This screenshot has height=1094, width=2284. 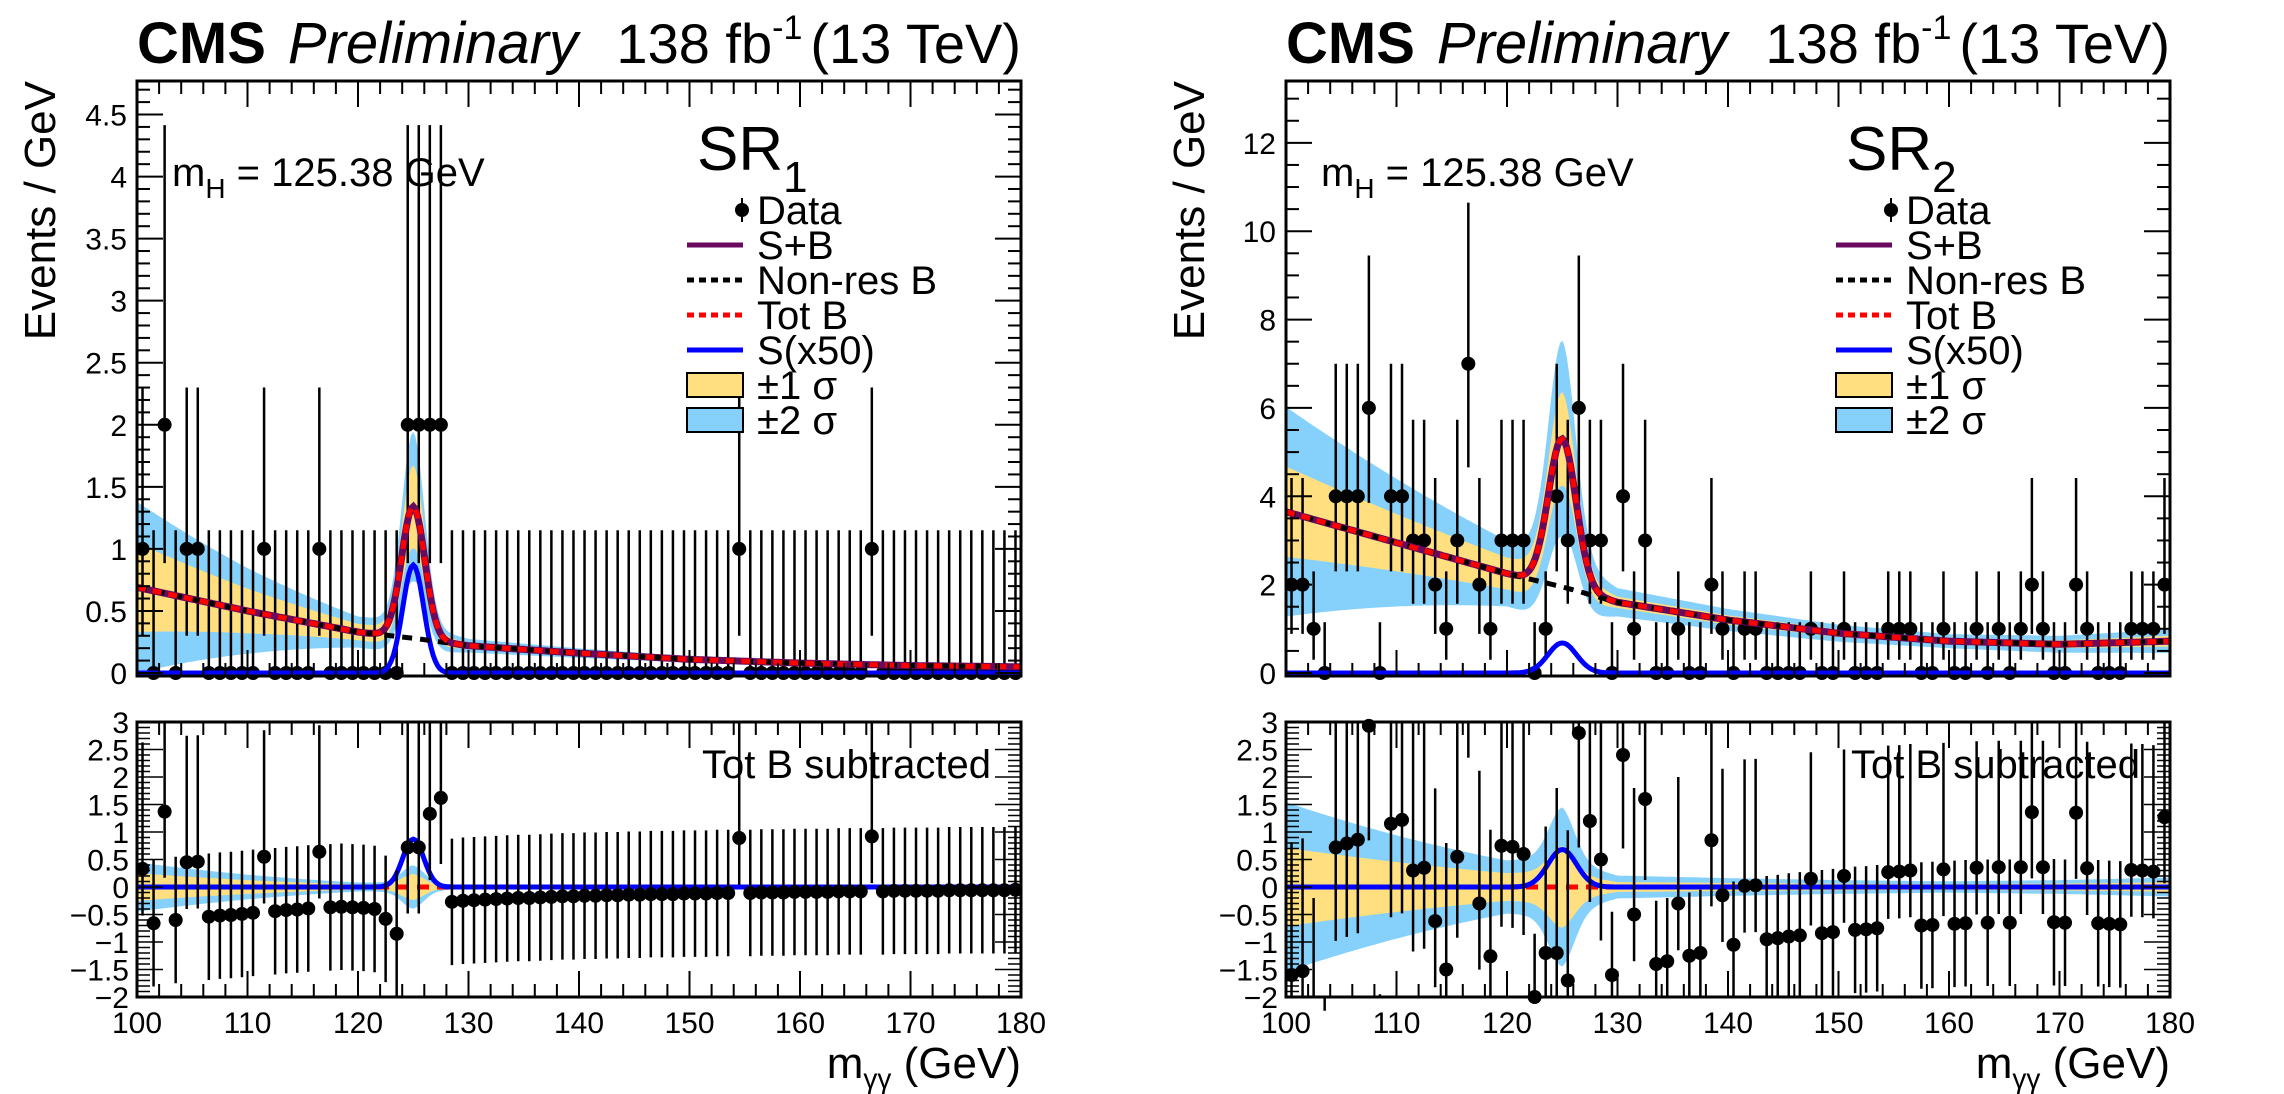 What do you see at coordinates (689, 1023) in the screenshot?
I see `x-tick-label: 150` at bounding box center [689, 1023].